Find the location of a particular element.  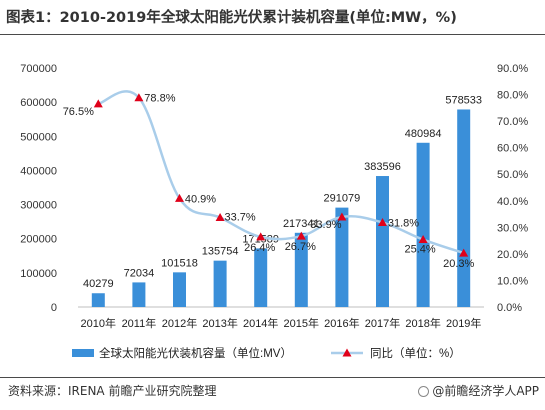

title-divider is located at coordinates (272, 34).